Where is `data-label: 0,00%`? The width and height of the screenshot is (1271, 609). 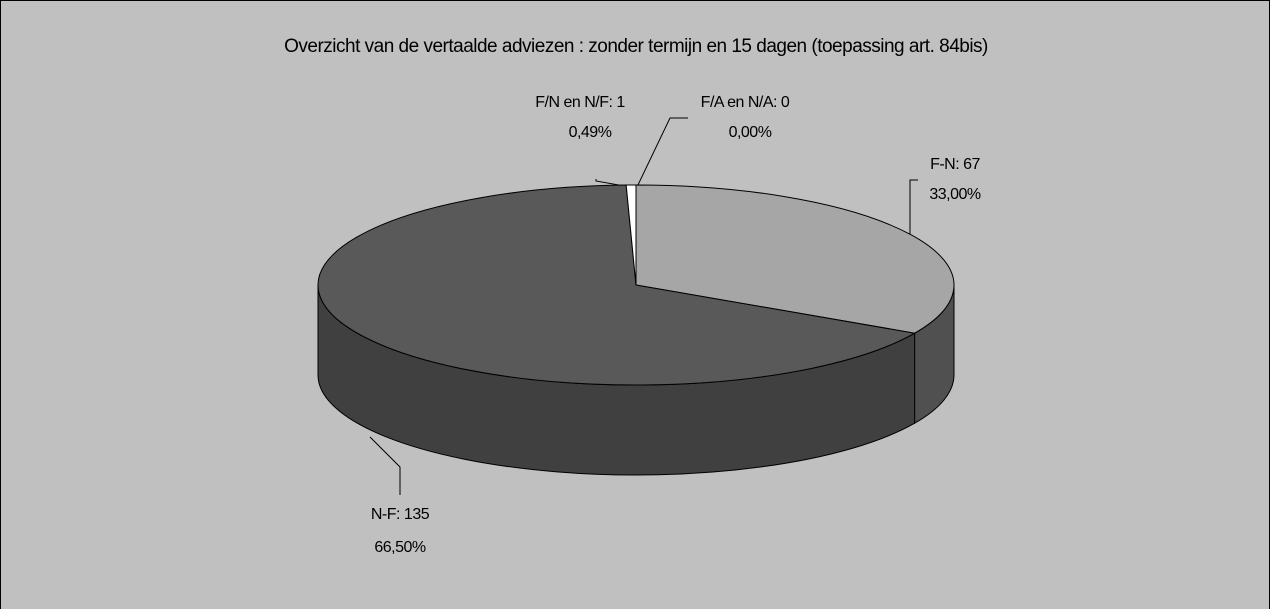 data-label: 0,00% is located at coordinates (750, 132).